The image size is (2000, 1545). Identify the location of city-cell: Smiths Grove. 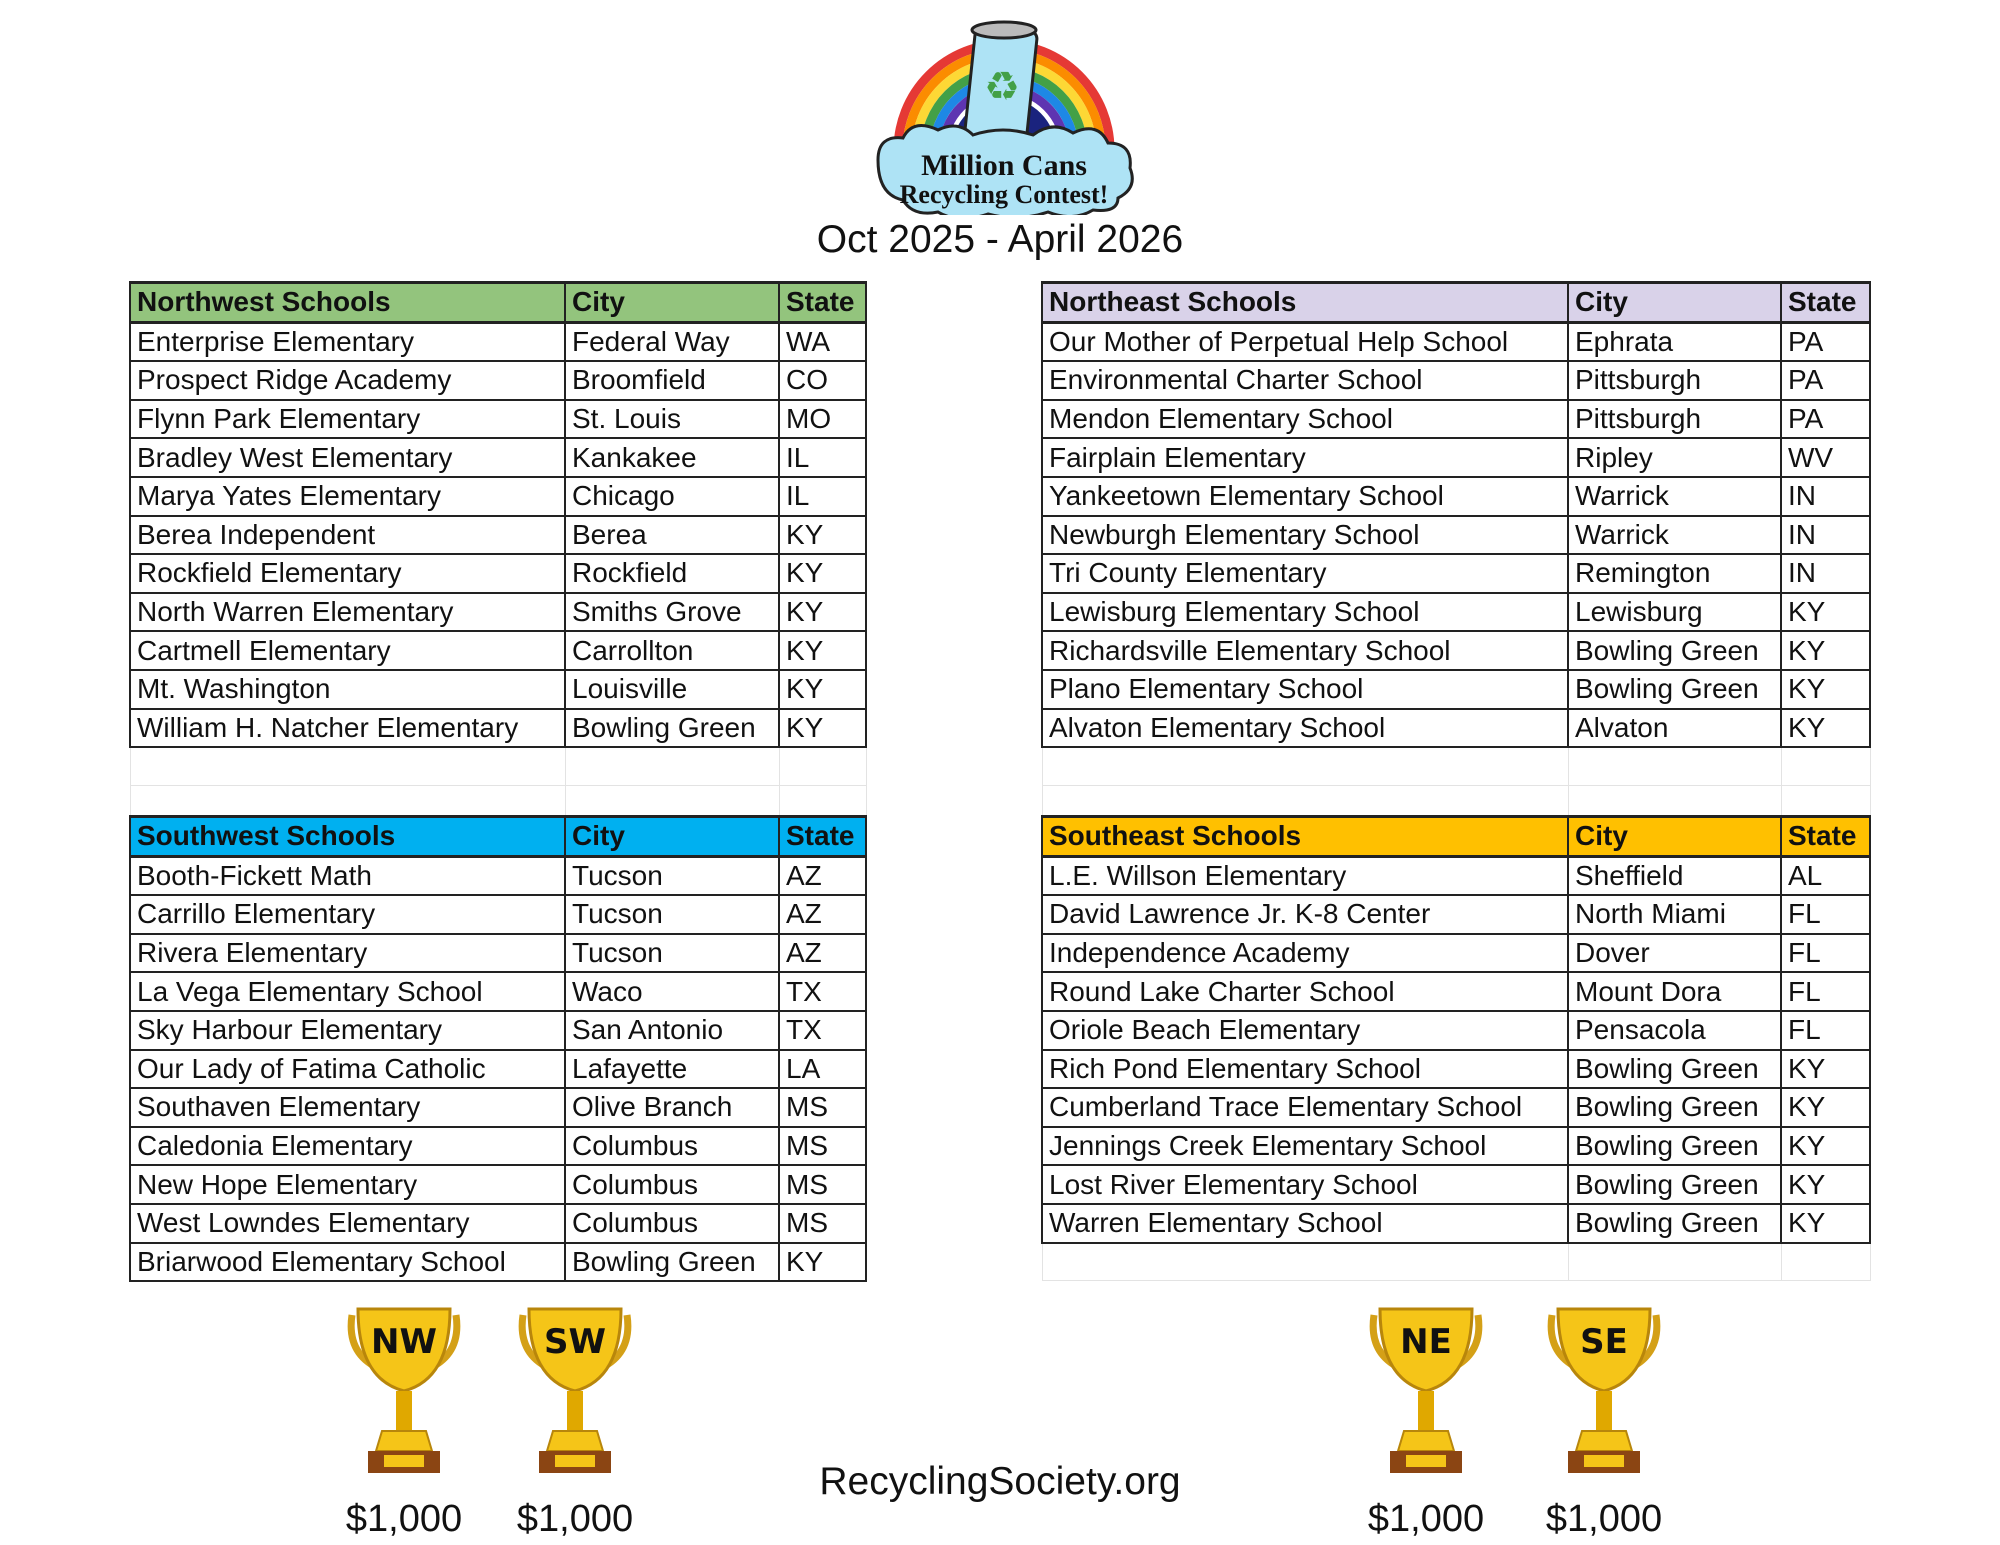
(672, 612).